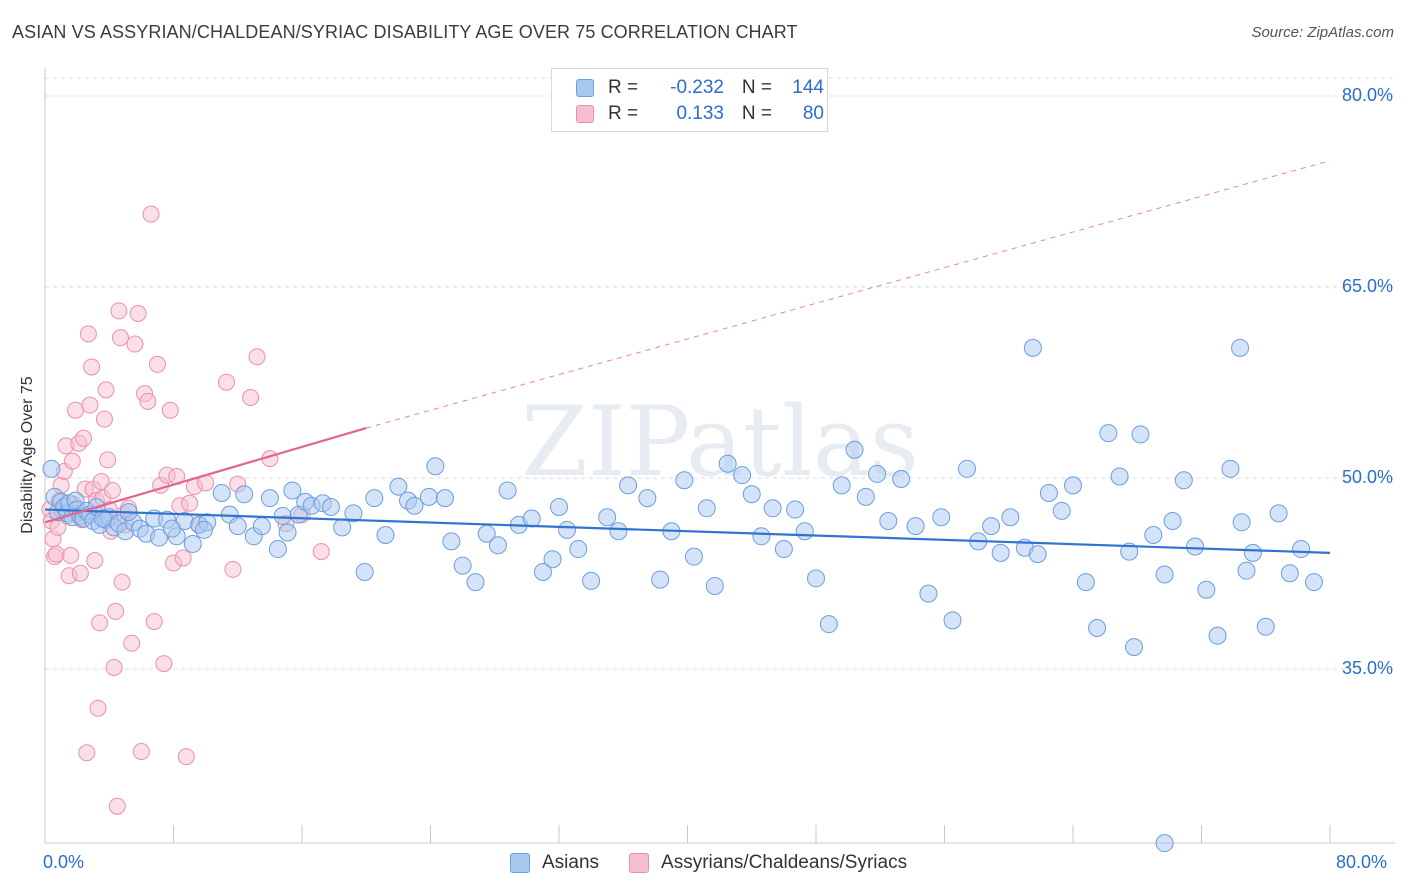 The image size is (1406, 892). I want to click on legend: R = -0.232 N = 144 R = 0.133 N = 80, so click(689, 100).